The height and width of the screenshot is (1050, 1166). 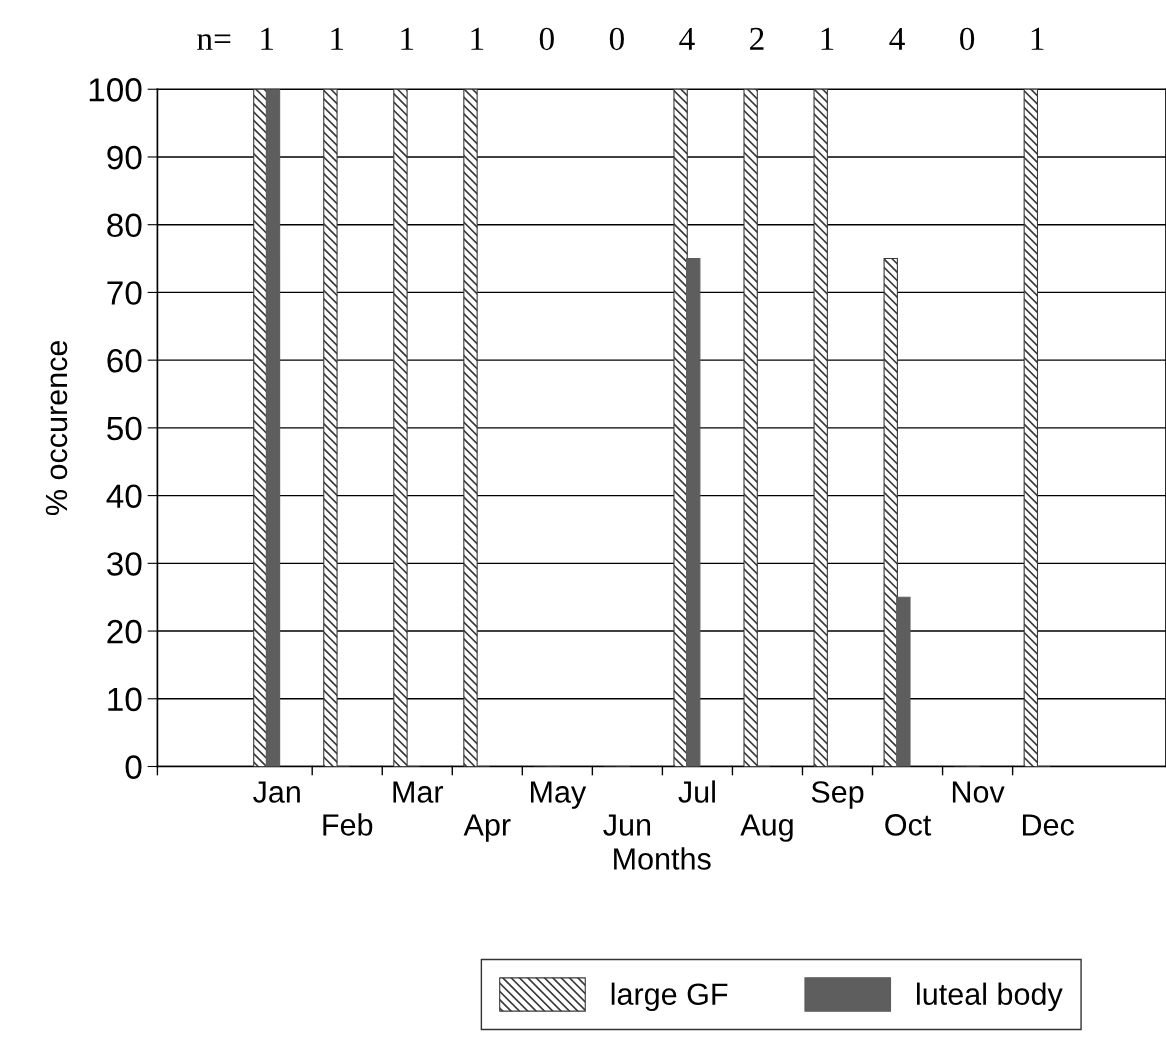 What do you see at coordinates (56, 428) in the screenshot?
I see `y-axis-title: % occurence` at bounding box center [56, 428].